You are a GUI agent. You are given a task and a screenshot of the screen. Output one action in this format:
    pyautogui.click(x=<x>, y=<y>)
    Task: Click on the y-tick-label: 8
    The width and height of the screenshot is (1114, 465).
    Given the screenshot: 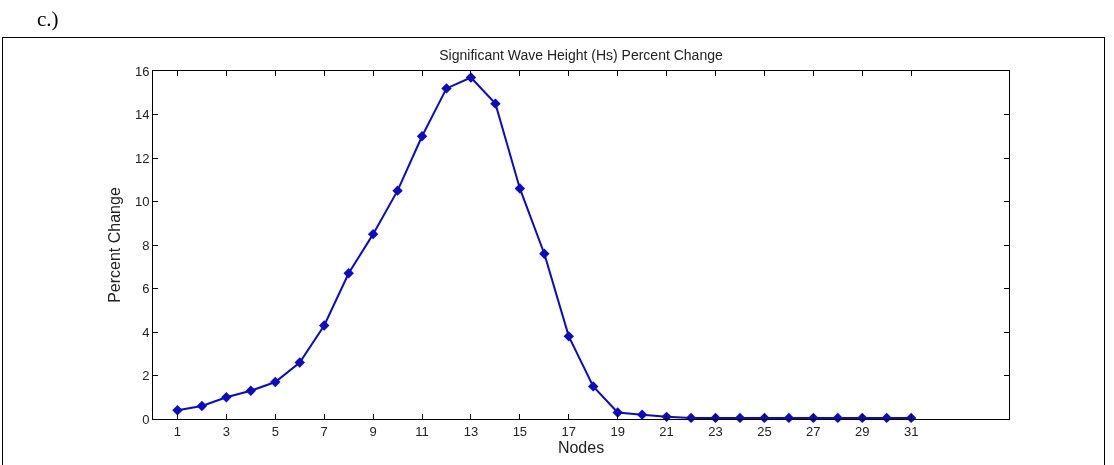 What is the action you would take?
    pyautogui.click(x=146, y=245)
    